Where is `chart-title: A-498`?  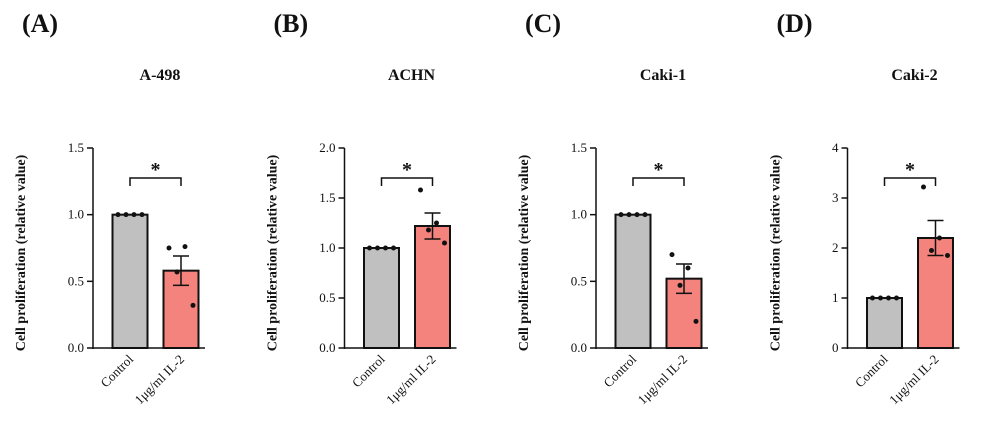
chart-title: A-498 is located at coordinates (160, 75).